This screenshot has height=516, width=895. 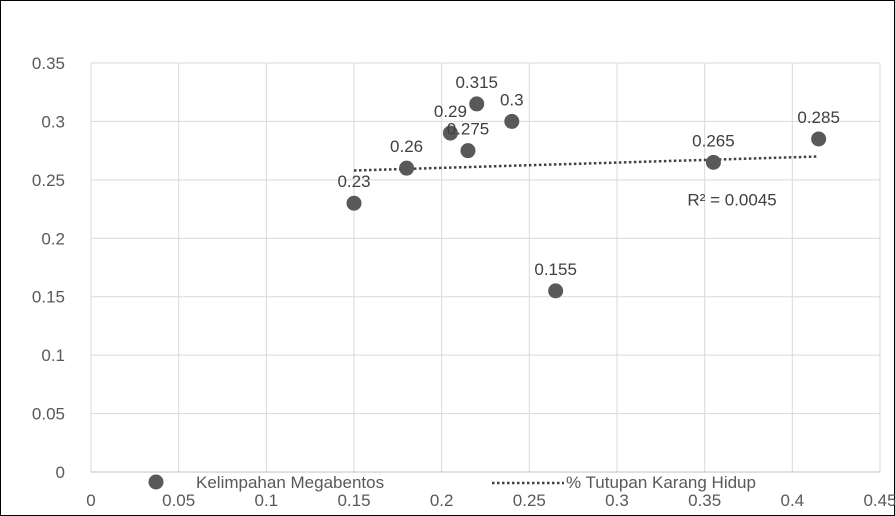 I want to click on trendline, so click(x=586, y=163).